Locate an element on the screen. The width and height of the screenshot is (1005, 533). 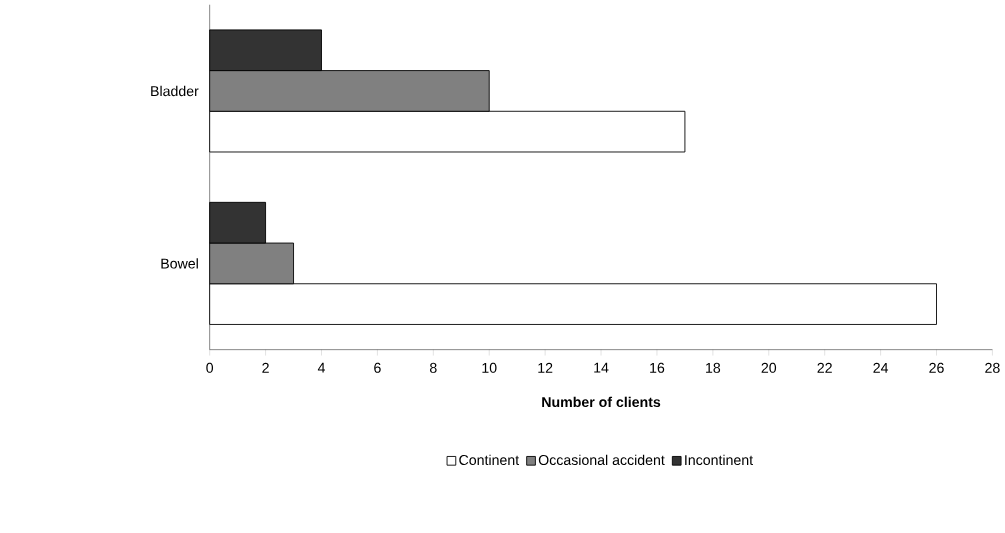
x-axis-title: Number of clients is located at coordinates (601, 401).